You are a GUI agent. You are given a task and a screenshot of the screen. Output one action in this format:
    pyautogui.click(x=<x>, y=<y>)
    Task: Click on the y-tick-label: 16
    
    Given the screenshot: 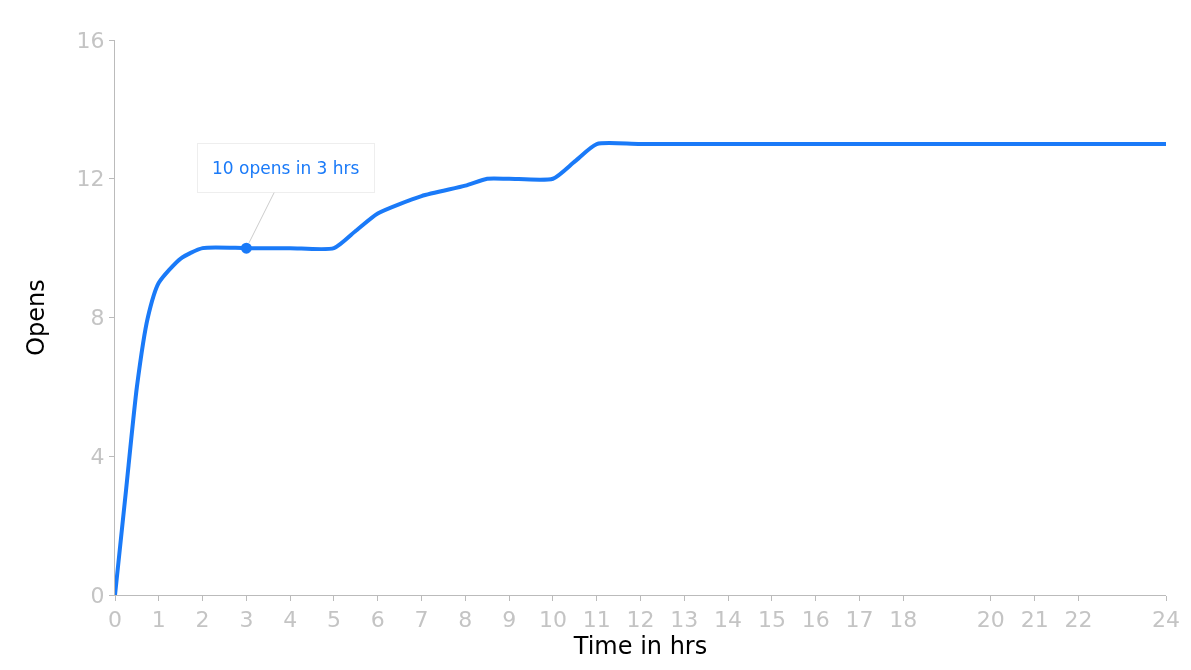 What is the action you would take?
    pyautogui.click(x=90, y=40)
    